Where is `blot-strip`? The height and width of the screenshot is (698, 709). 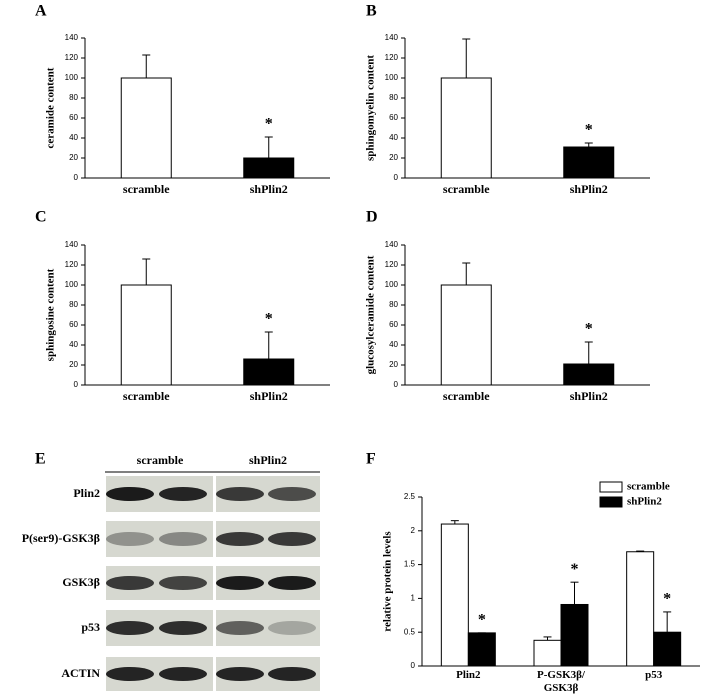
blot-strip is located at coordinates (159, 539).